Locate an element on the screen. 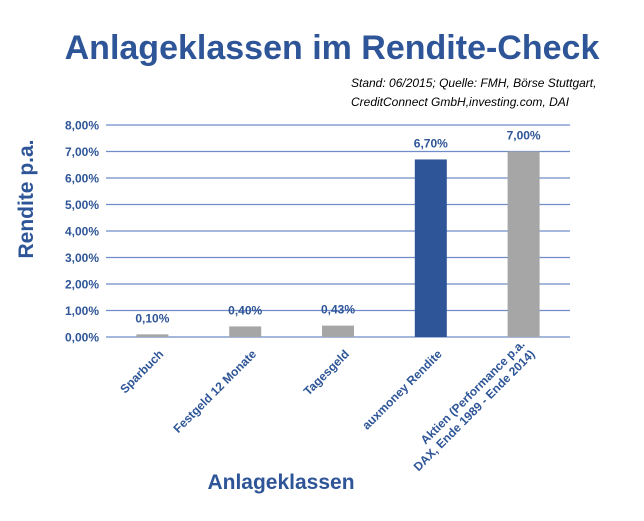  x-tick-label-line: Tagesgeld is located at coordinates (326, 372).